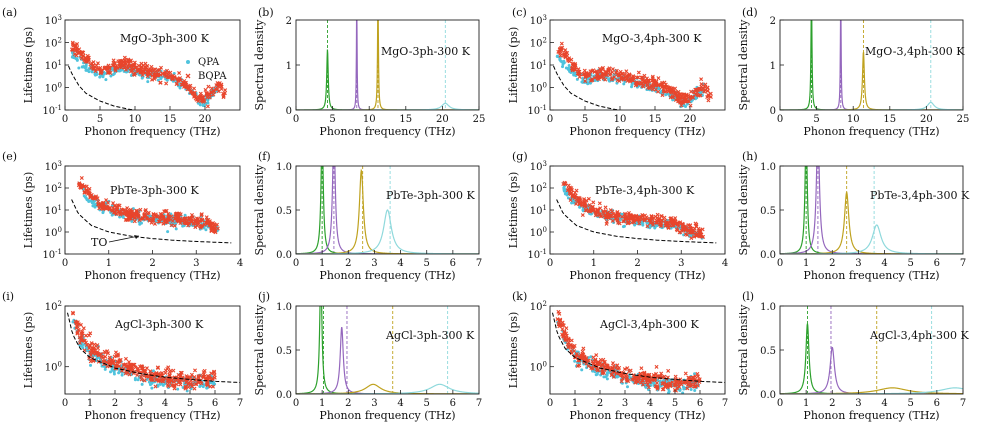 This screenshot has height=425, width=997. What do you see at coordinates (520, 156) in the screenshot?
I see `panel-label: (g)` at bounding box center [520, 156].